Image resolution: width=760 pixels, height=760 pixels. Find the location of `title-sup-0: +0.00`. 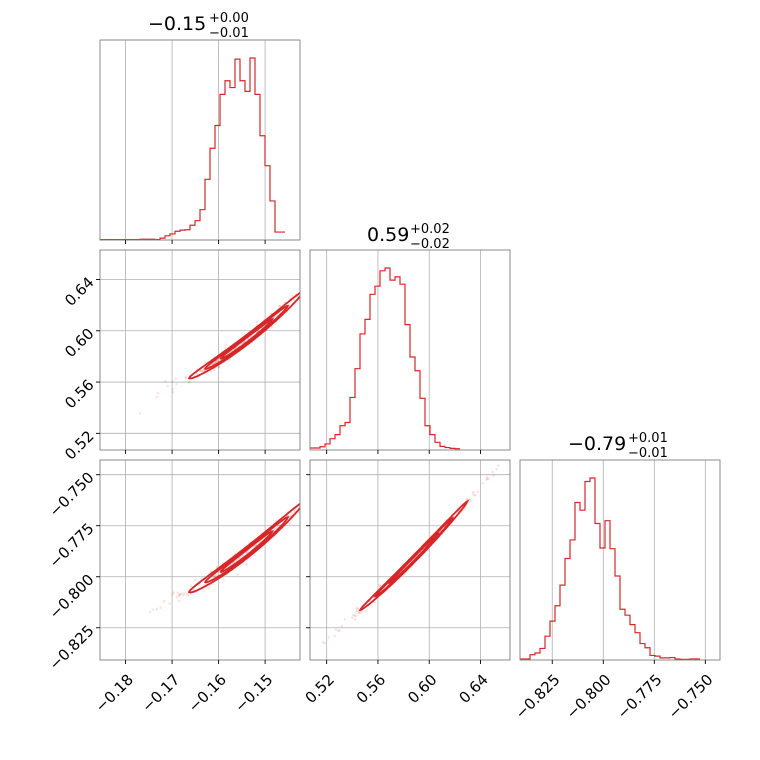

title-sup-0: +0.00 is located at coordinates (229, 18).